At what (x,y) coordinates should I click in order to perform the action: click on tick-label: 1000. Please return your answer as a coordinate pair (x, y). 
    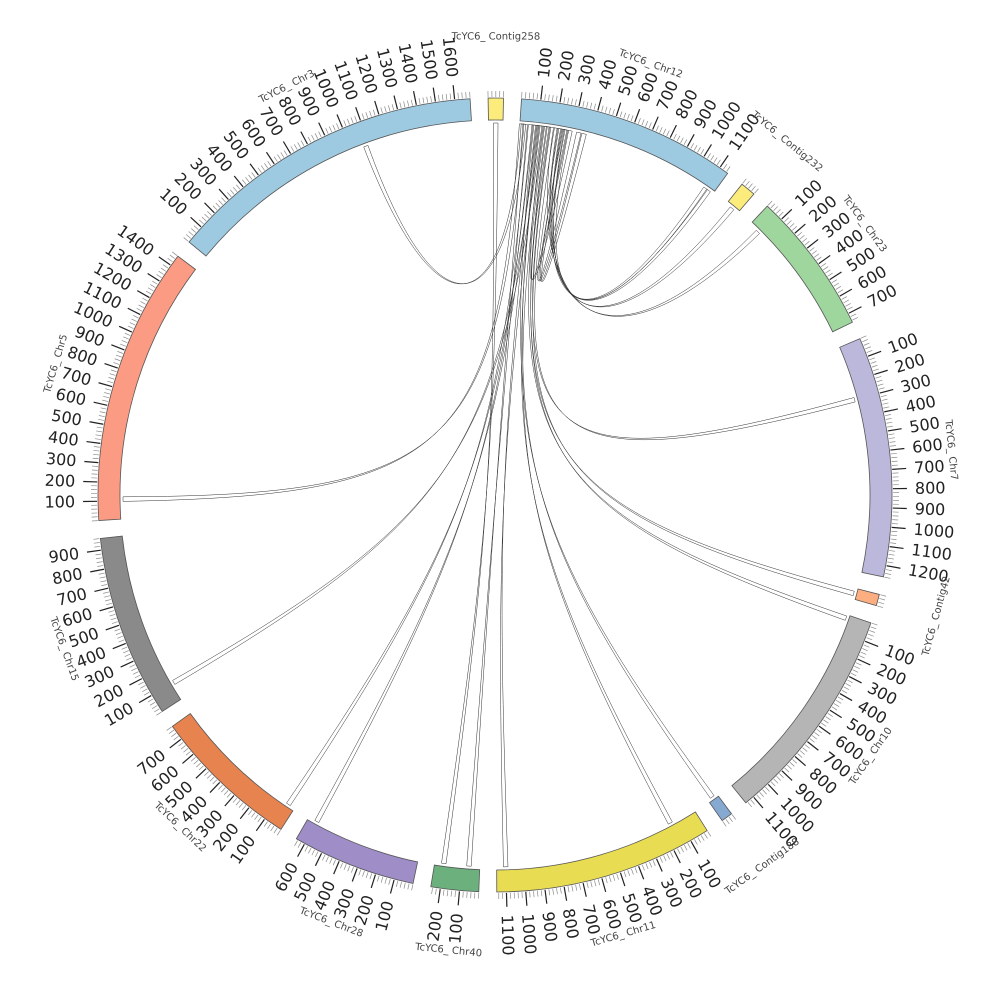
    Looking at the image, I should click on (529, 934).